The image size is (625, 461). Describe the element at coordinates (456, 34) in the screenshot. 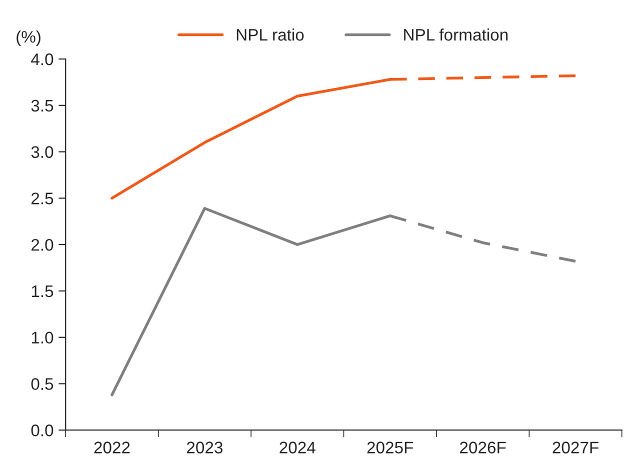

I see `legend-label: NPL formation` at that location.